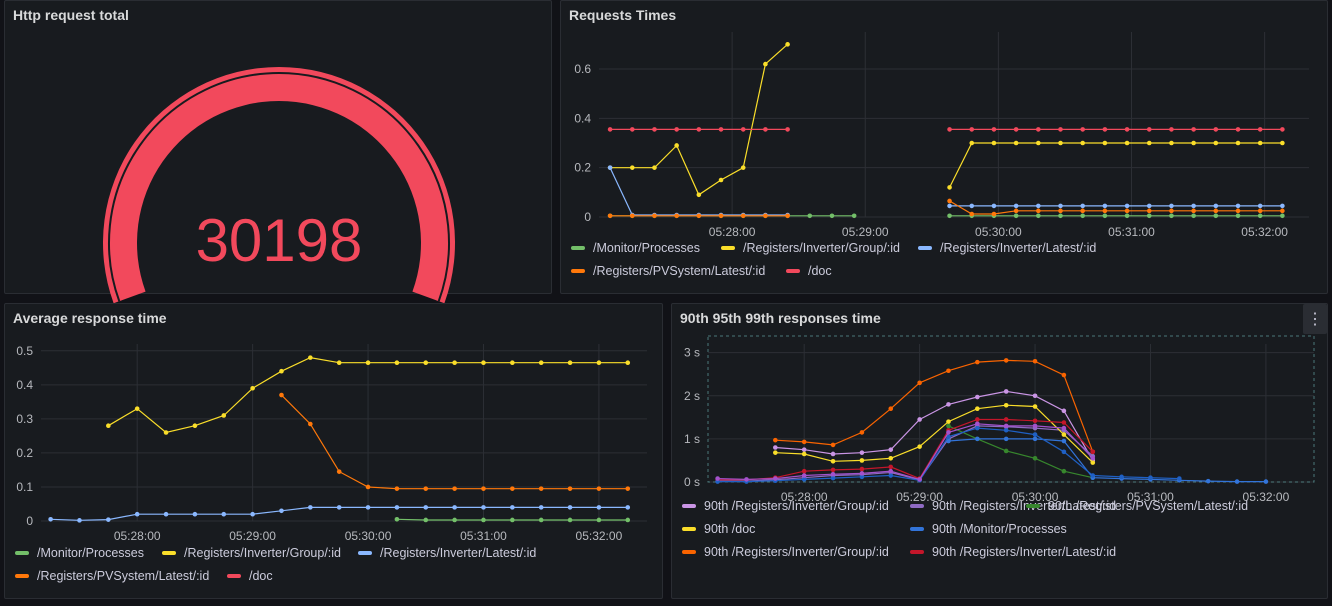  What do you see at coordinates (692, 439) in the screenshot?
I see `y-tick-label: 1 s` at bounding box center [692, 439].